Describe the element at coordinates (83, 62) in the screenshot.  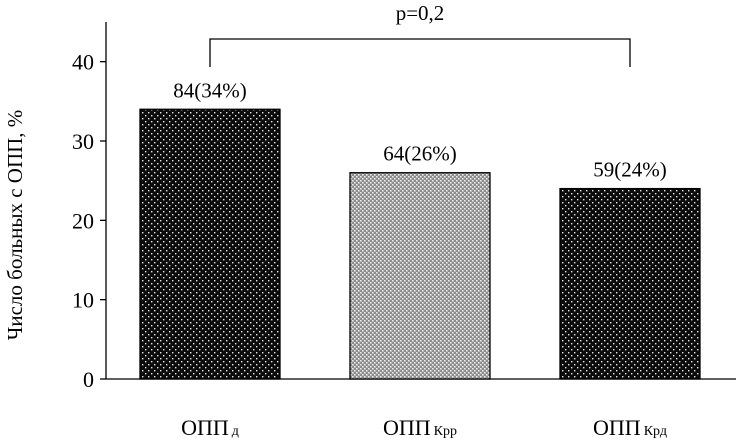
I see `y-tick-label-40: 40` at that location.